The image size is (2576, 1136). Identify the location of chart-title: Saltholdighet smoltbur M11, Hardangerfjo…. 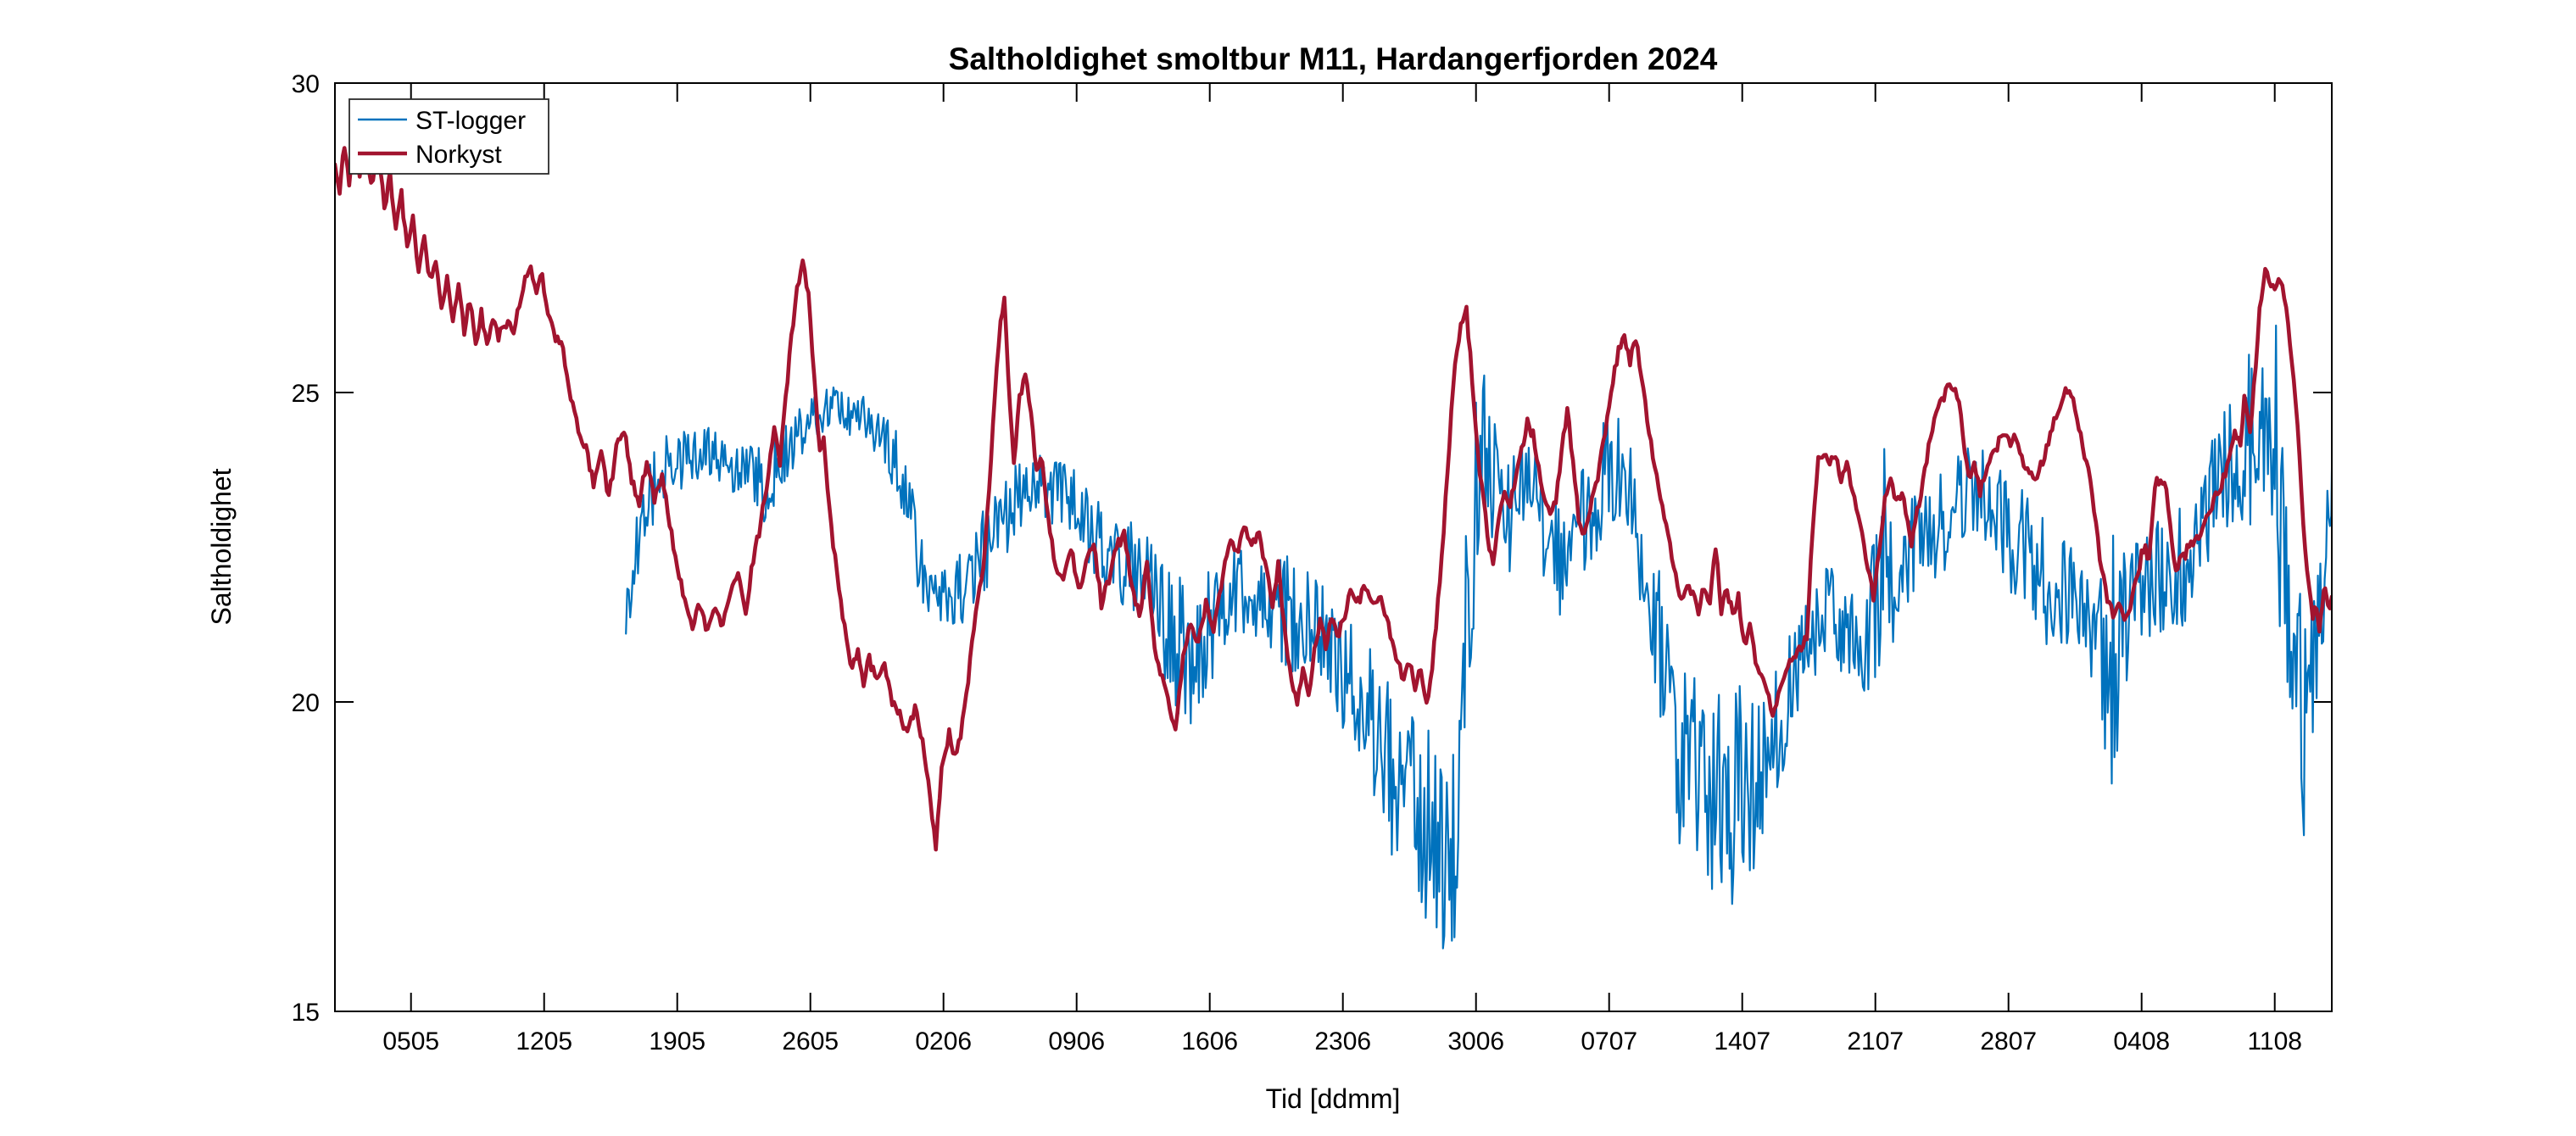
(1333, 59).